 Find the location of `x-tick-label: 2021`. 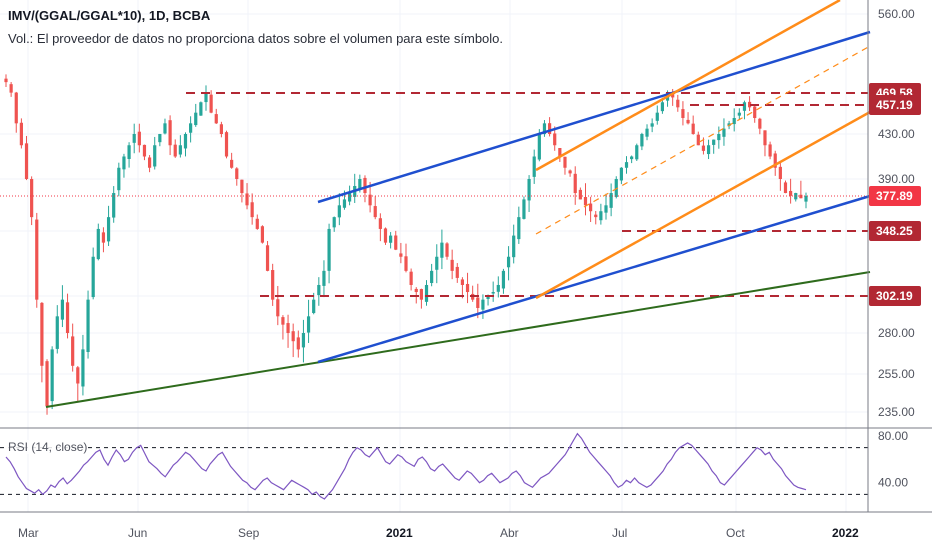

x-tick-label: 2021 is located at coordinates (399, 533).